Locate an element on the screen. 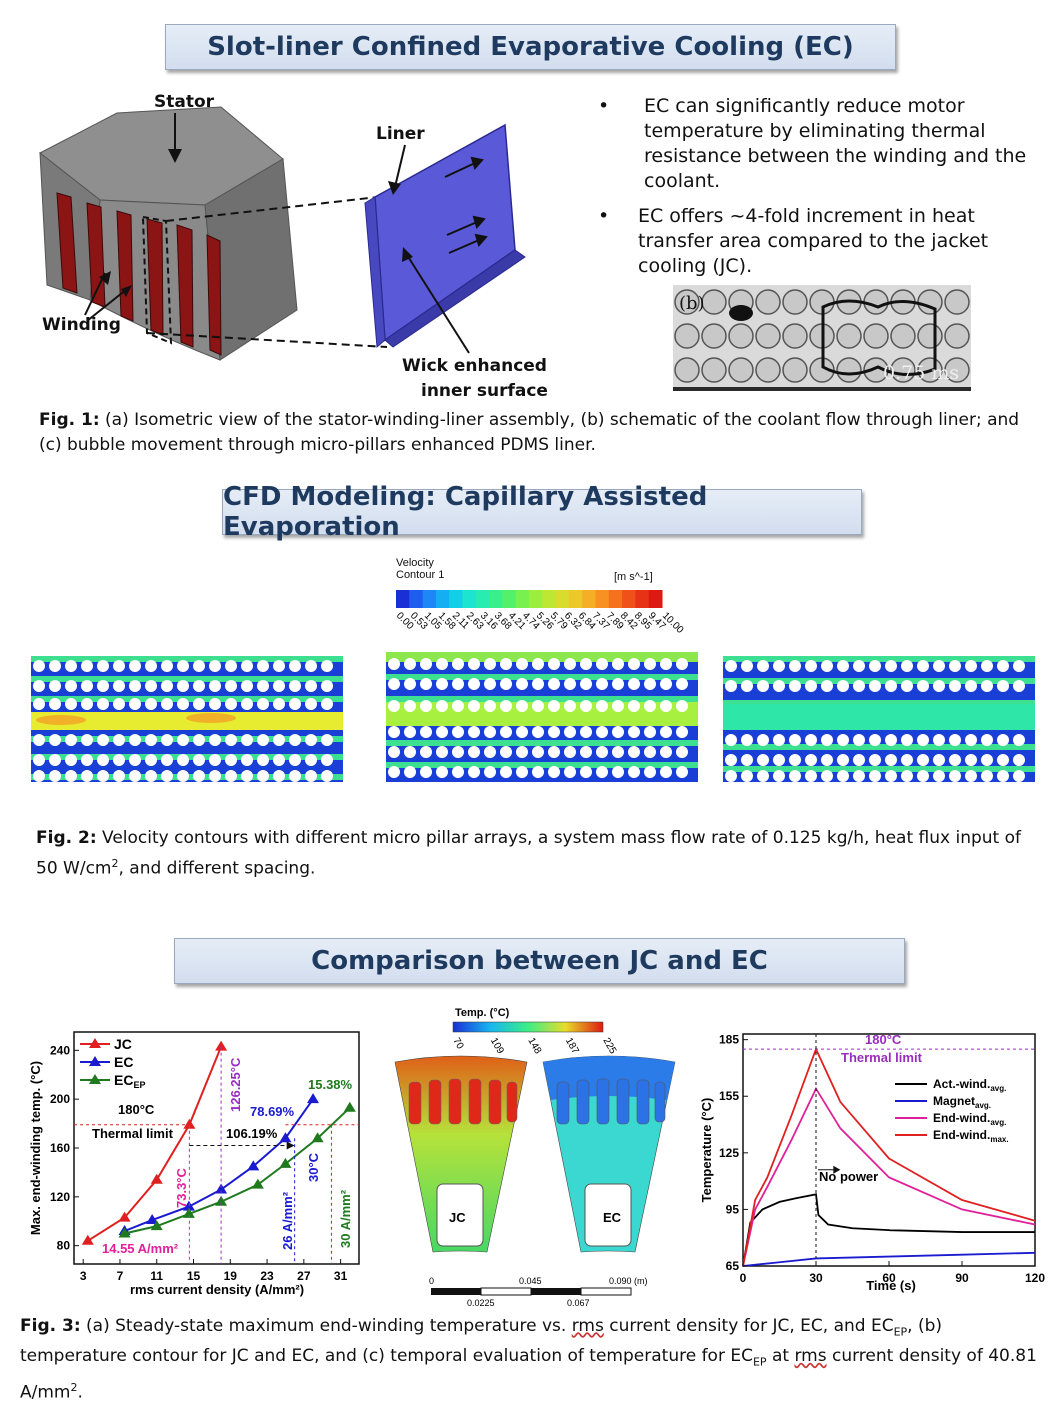 The height and width of the screenshot is (1408, 1051). series-line is located at coordinates (889, 1156).